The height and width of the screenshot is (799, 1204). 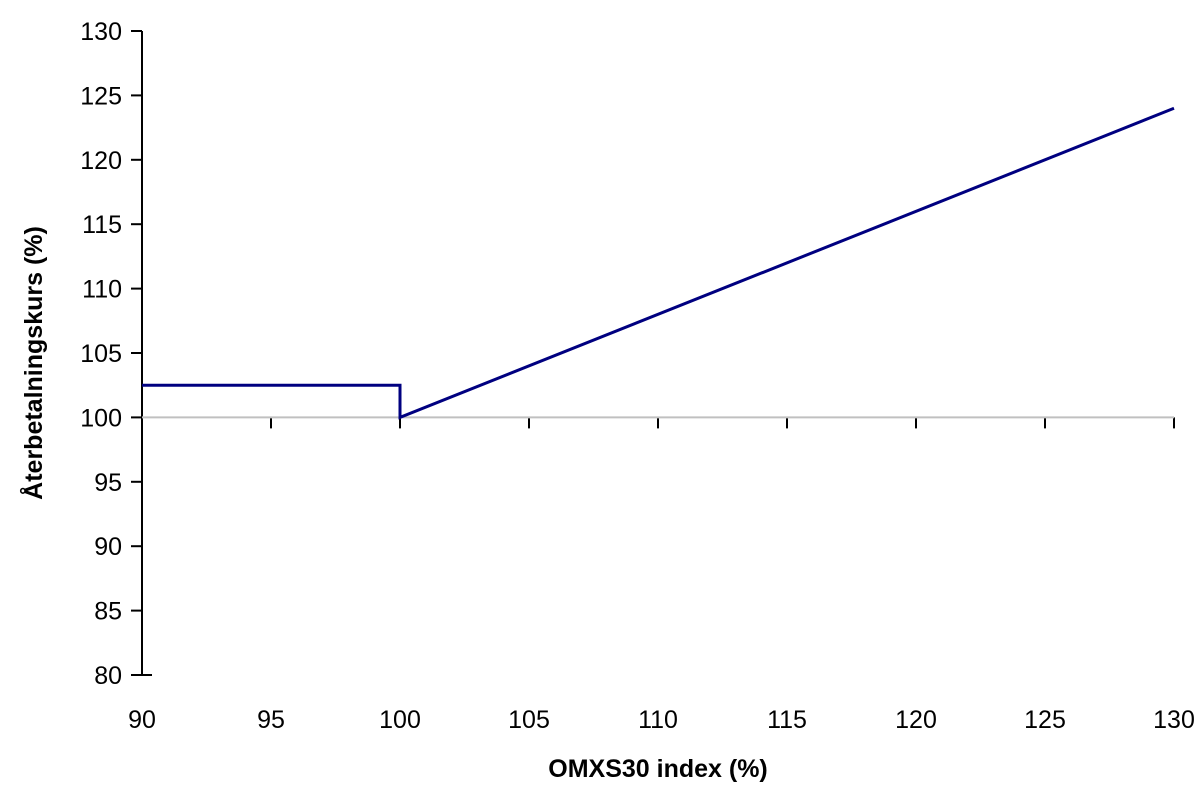 What do you see at coordinates (529, 720) in the screenshot?
I see `x-tick-label: 105` at bounding box center [529, 720].